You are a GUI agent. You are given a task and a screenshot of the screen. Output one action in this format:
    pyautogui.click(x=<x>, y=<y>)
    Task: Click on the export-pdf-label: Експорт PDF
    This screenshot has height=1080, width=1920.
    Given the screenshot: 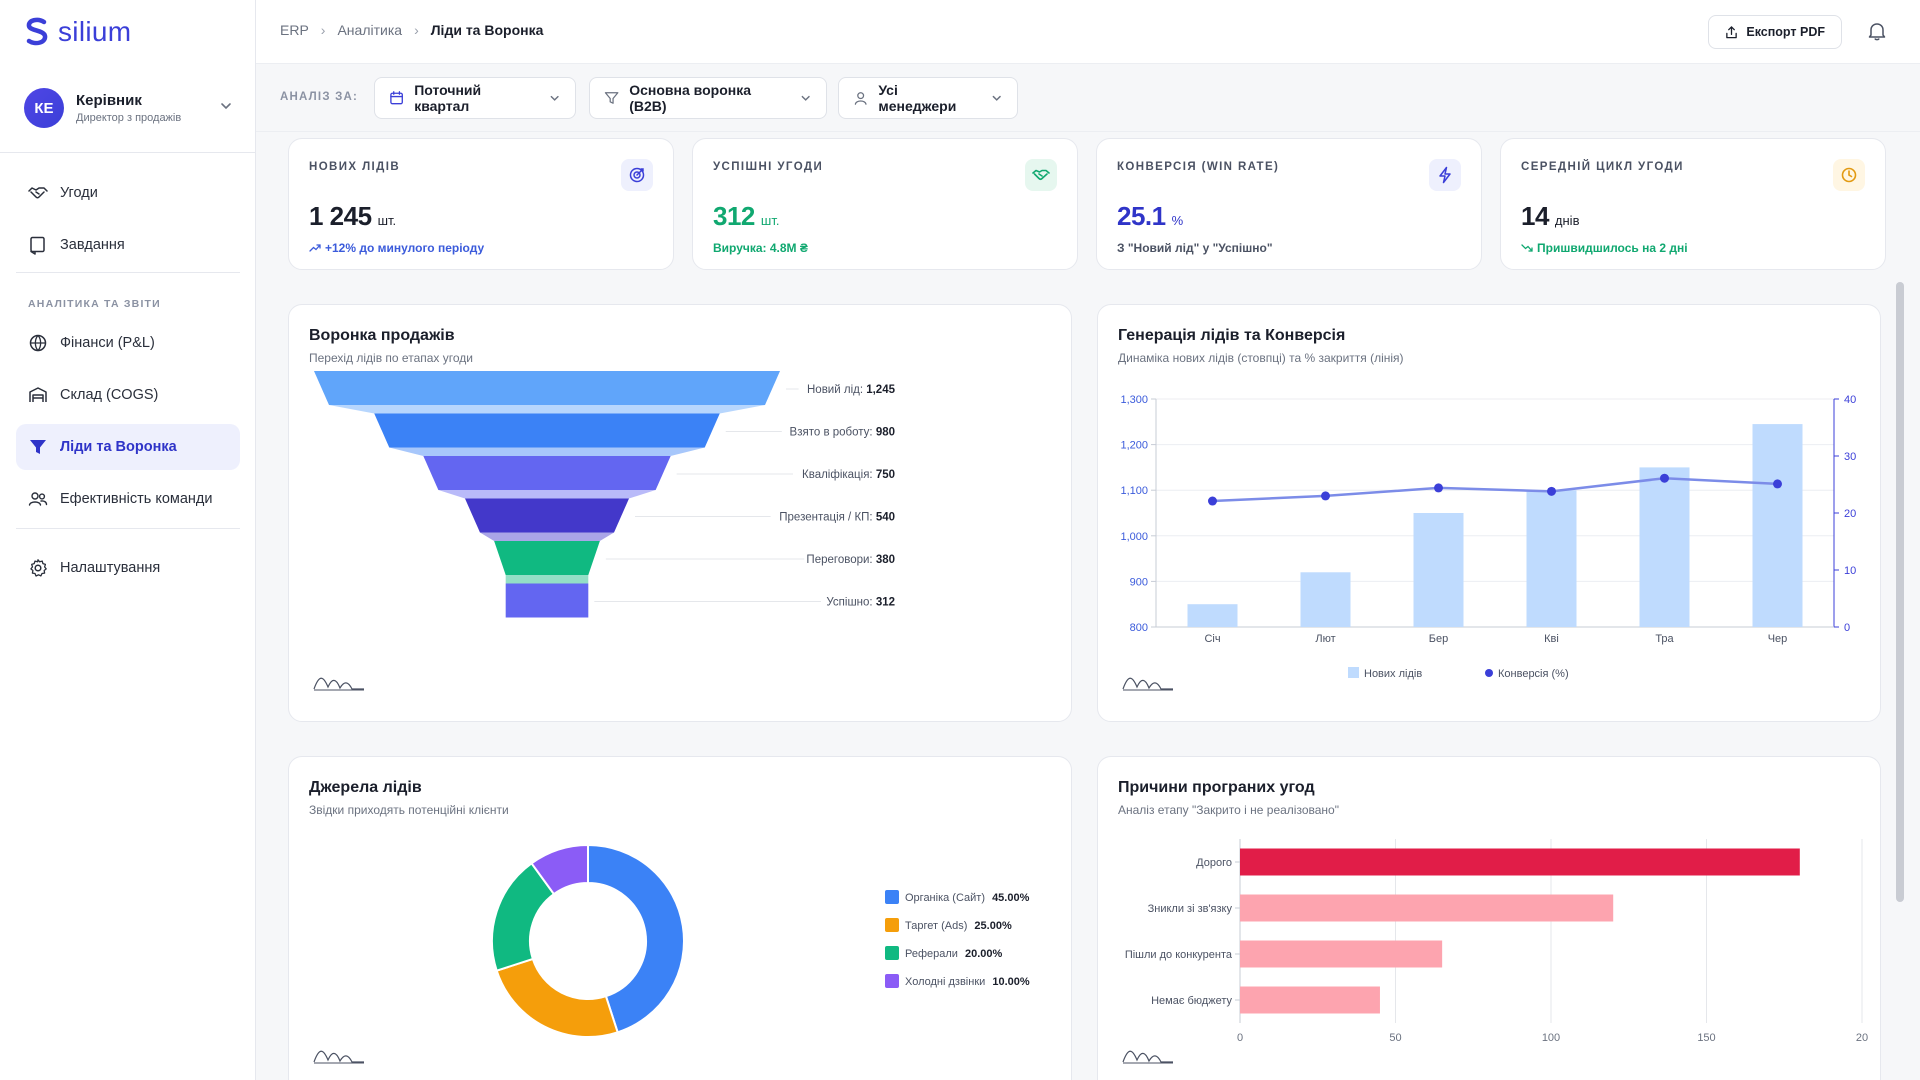 What is the action you would take?
    pyautogui.click(x=1785, y=32)
    